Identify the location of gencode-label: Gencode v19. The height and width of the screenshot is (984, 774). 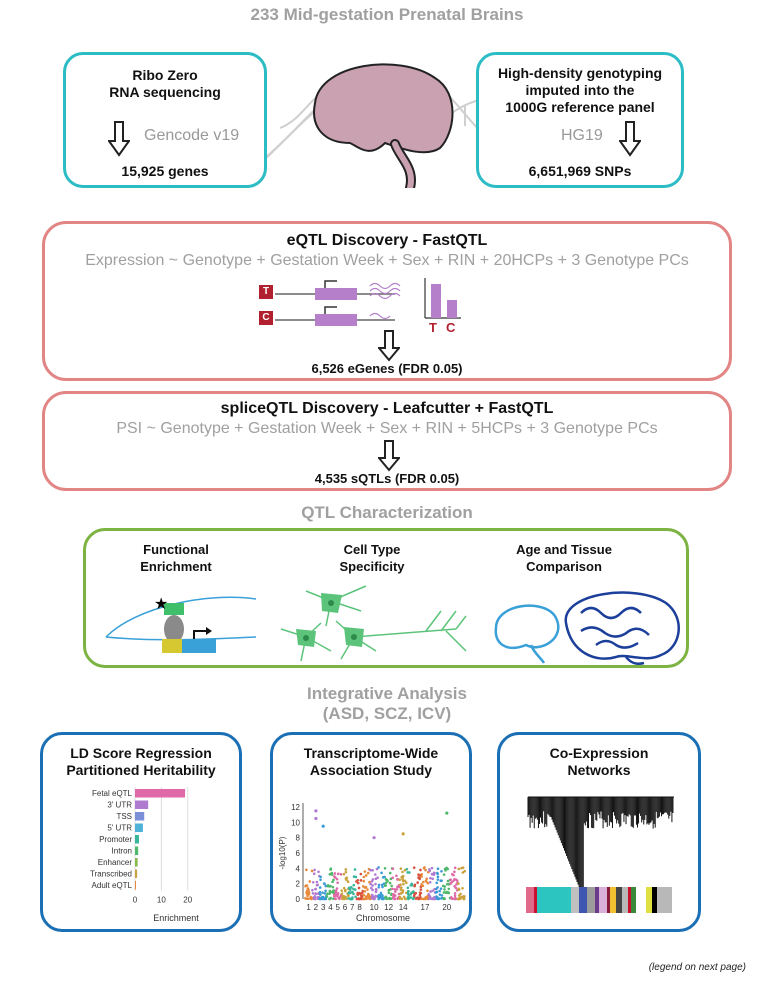
(192, 135).